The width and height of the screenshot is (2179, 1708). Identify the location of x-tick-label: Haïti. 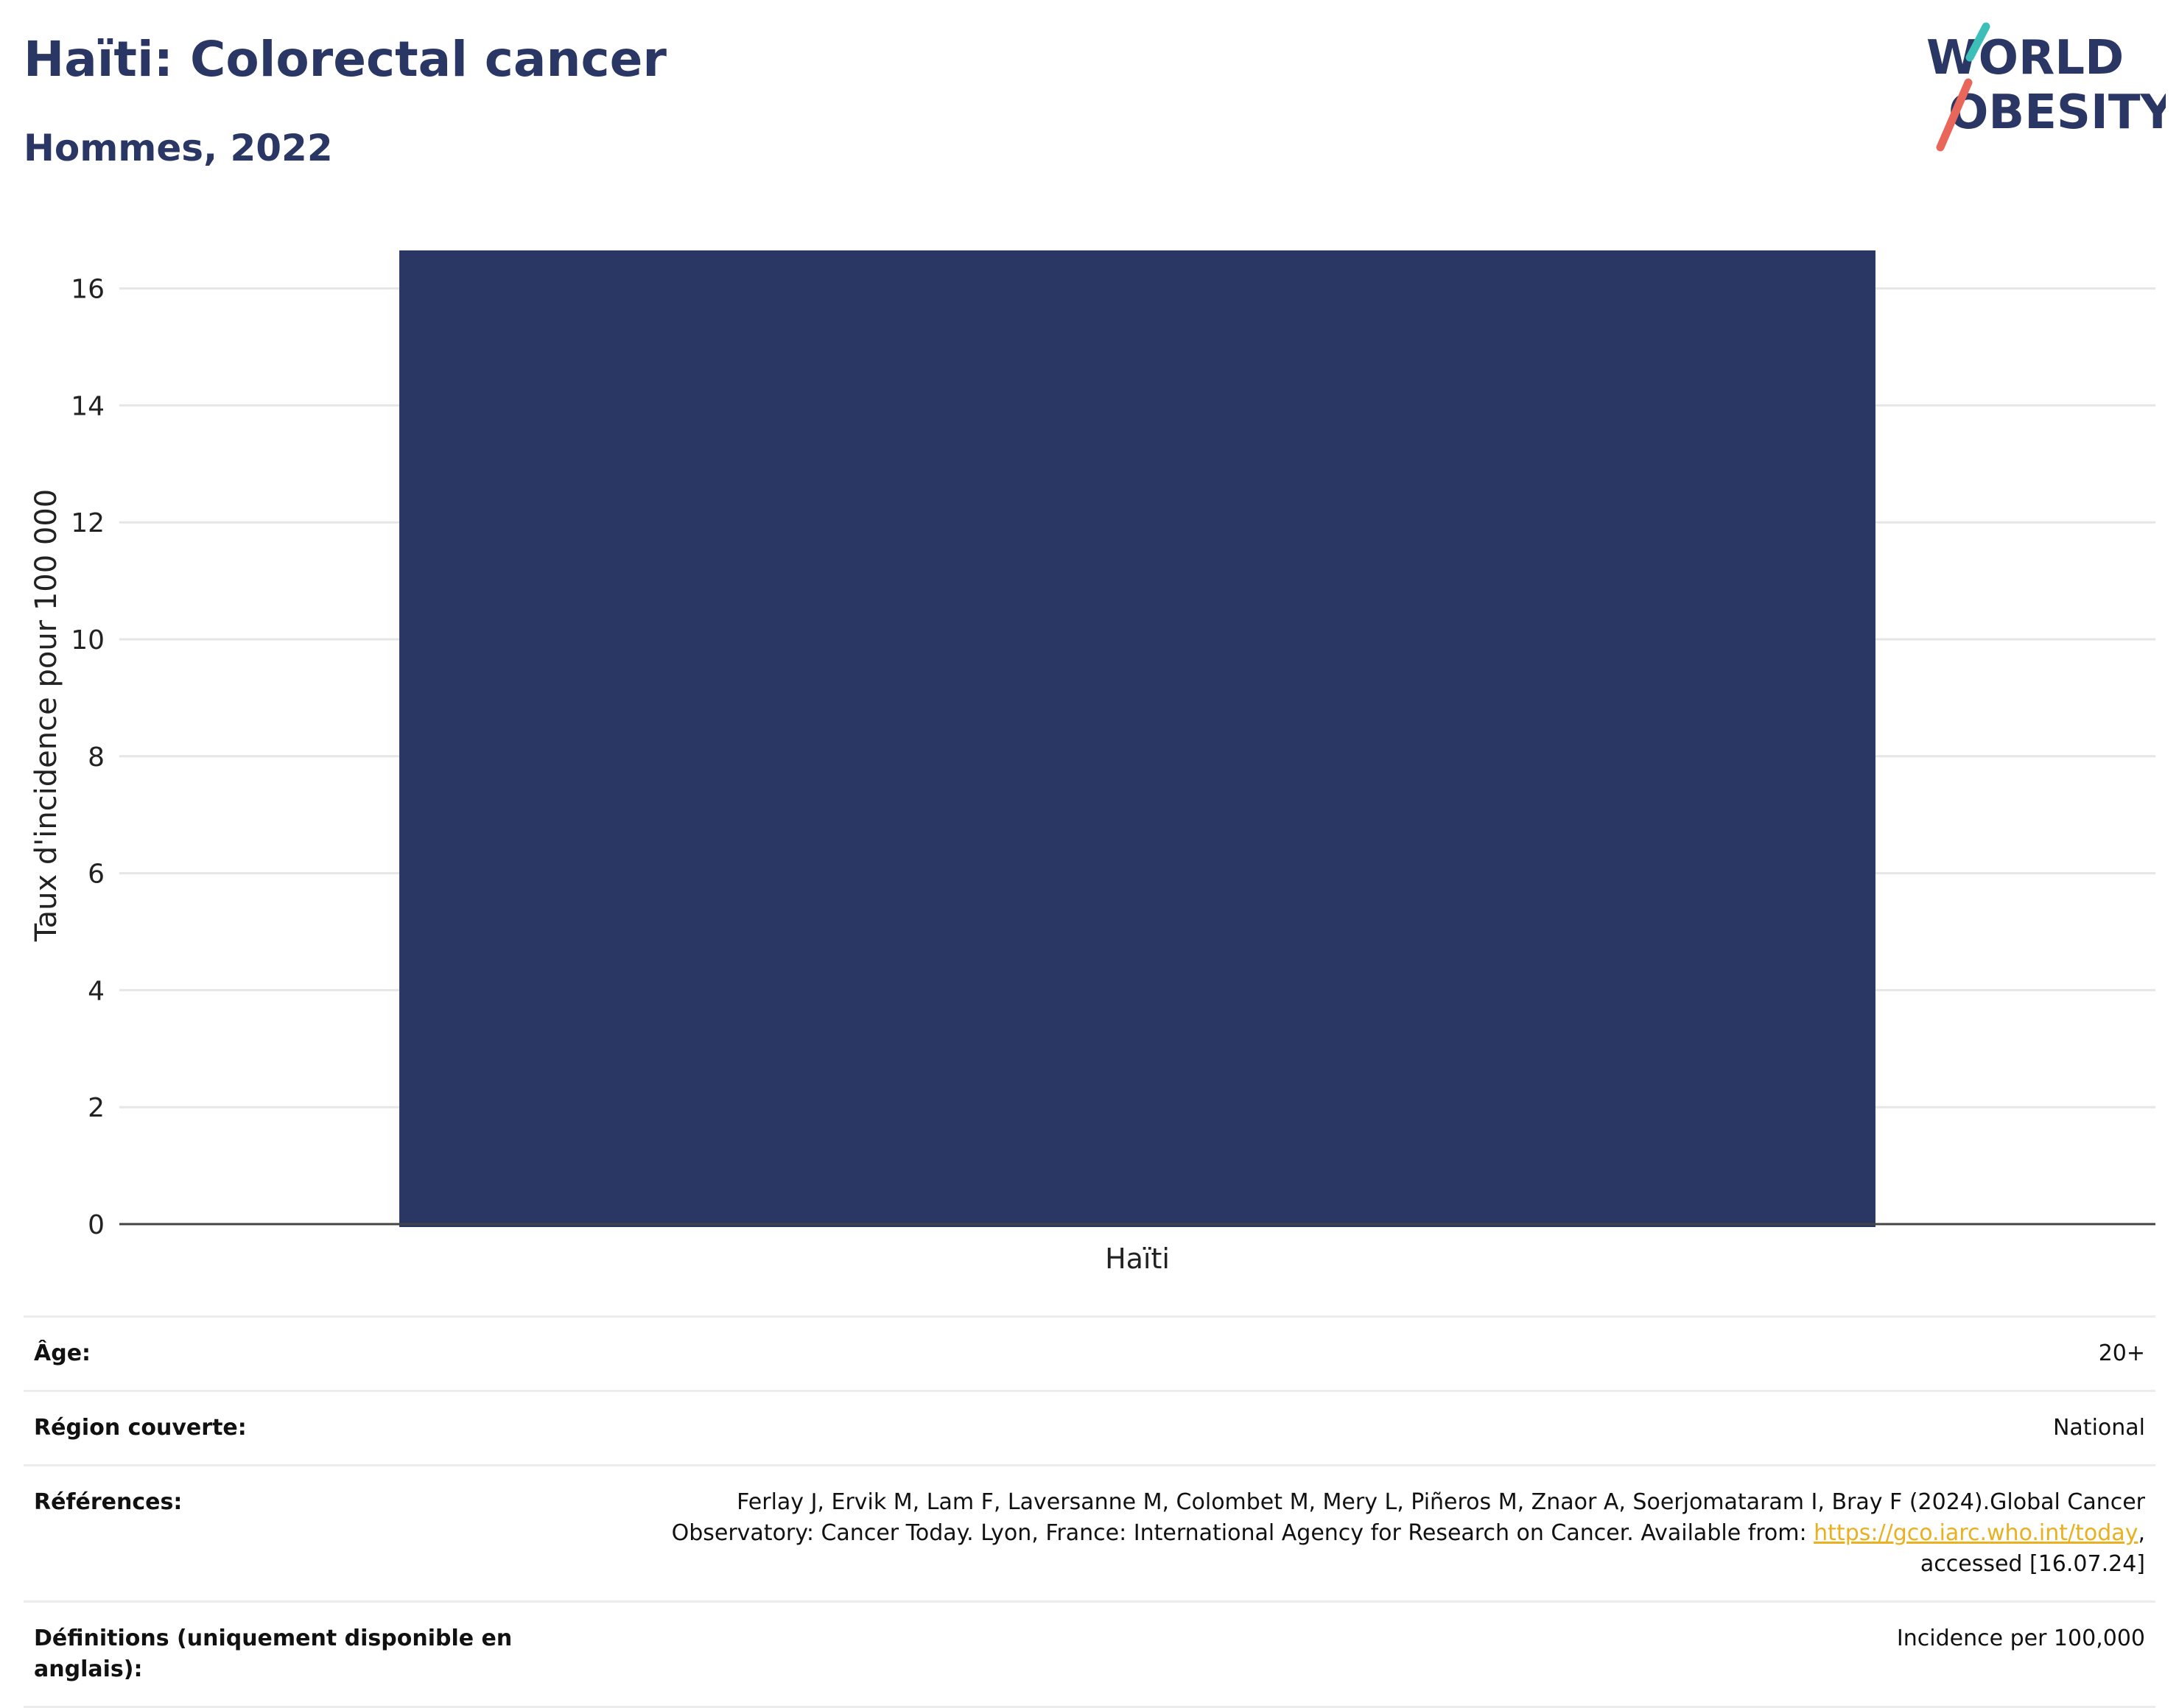
(1137, 1259).